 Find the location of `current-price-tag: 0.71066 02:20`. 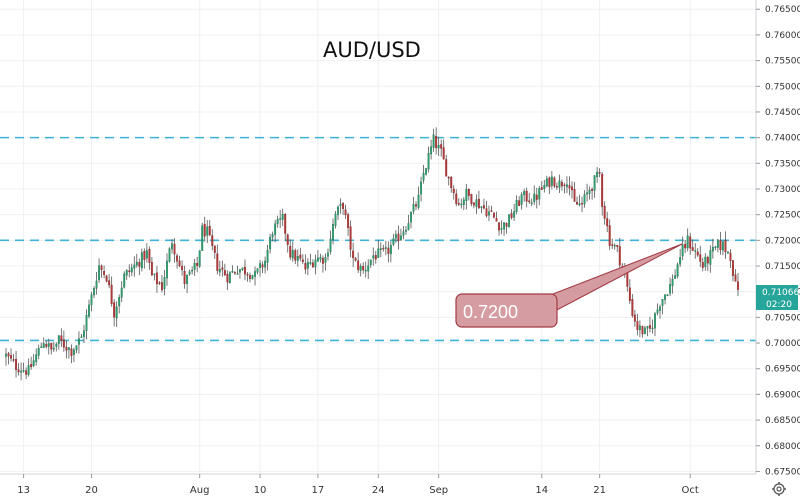

current-price-tag: 0.71066 02:20 is located at coordinates (777, 297).